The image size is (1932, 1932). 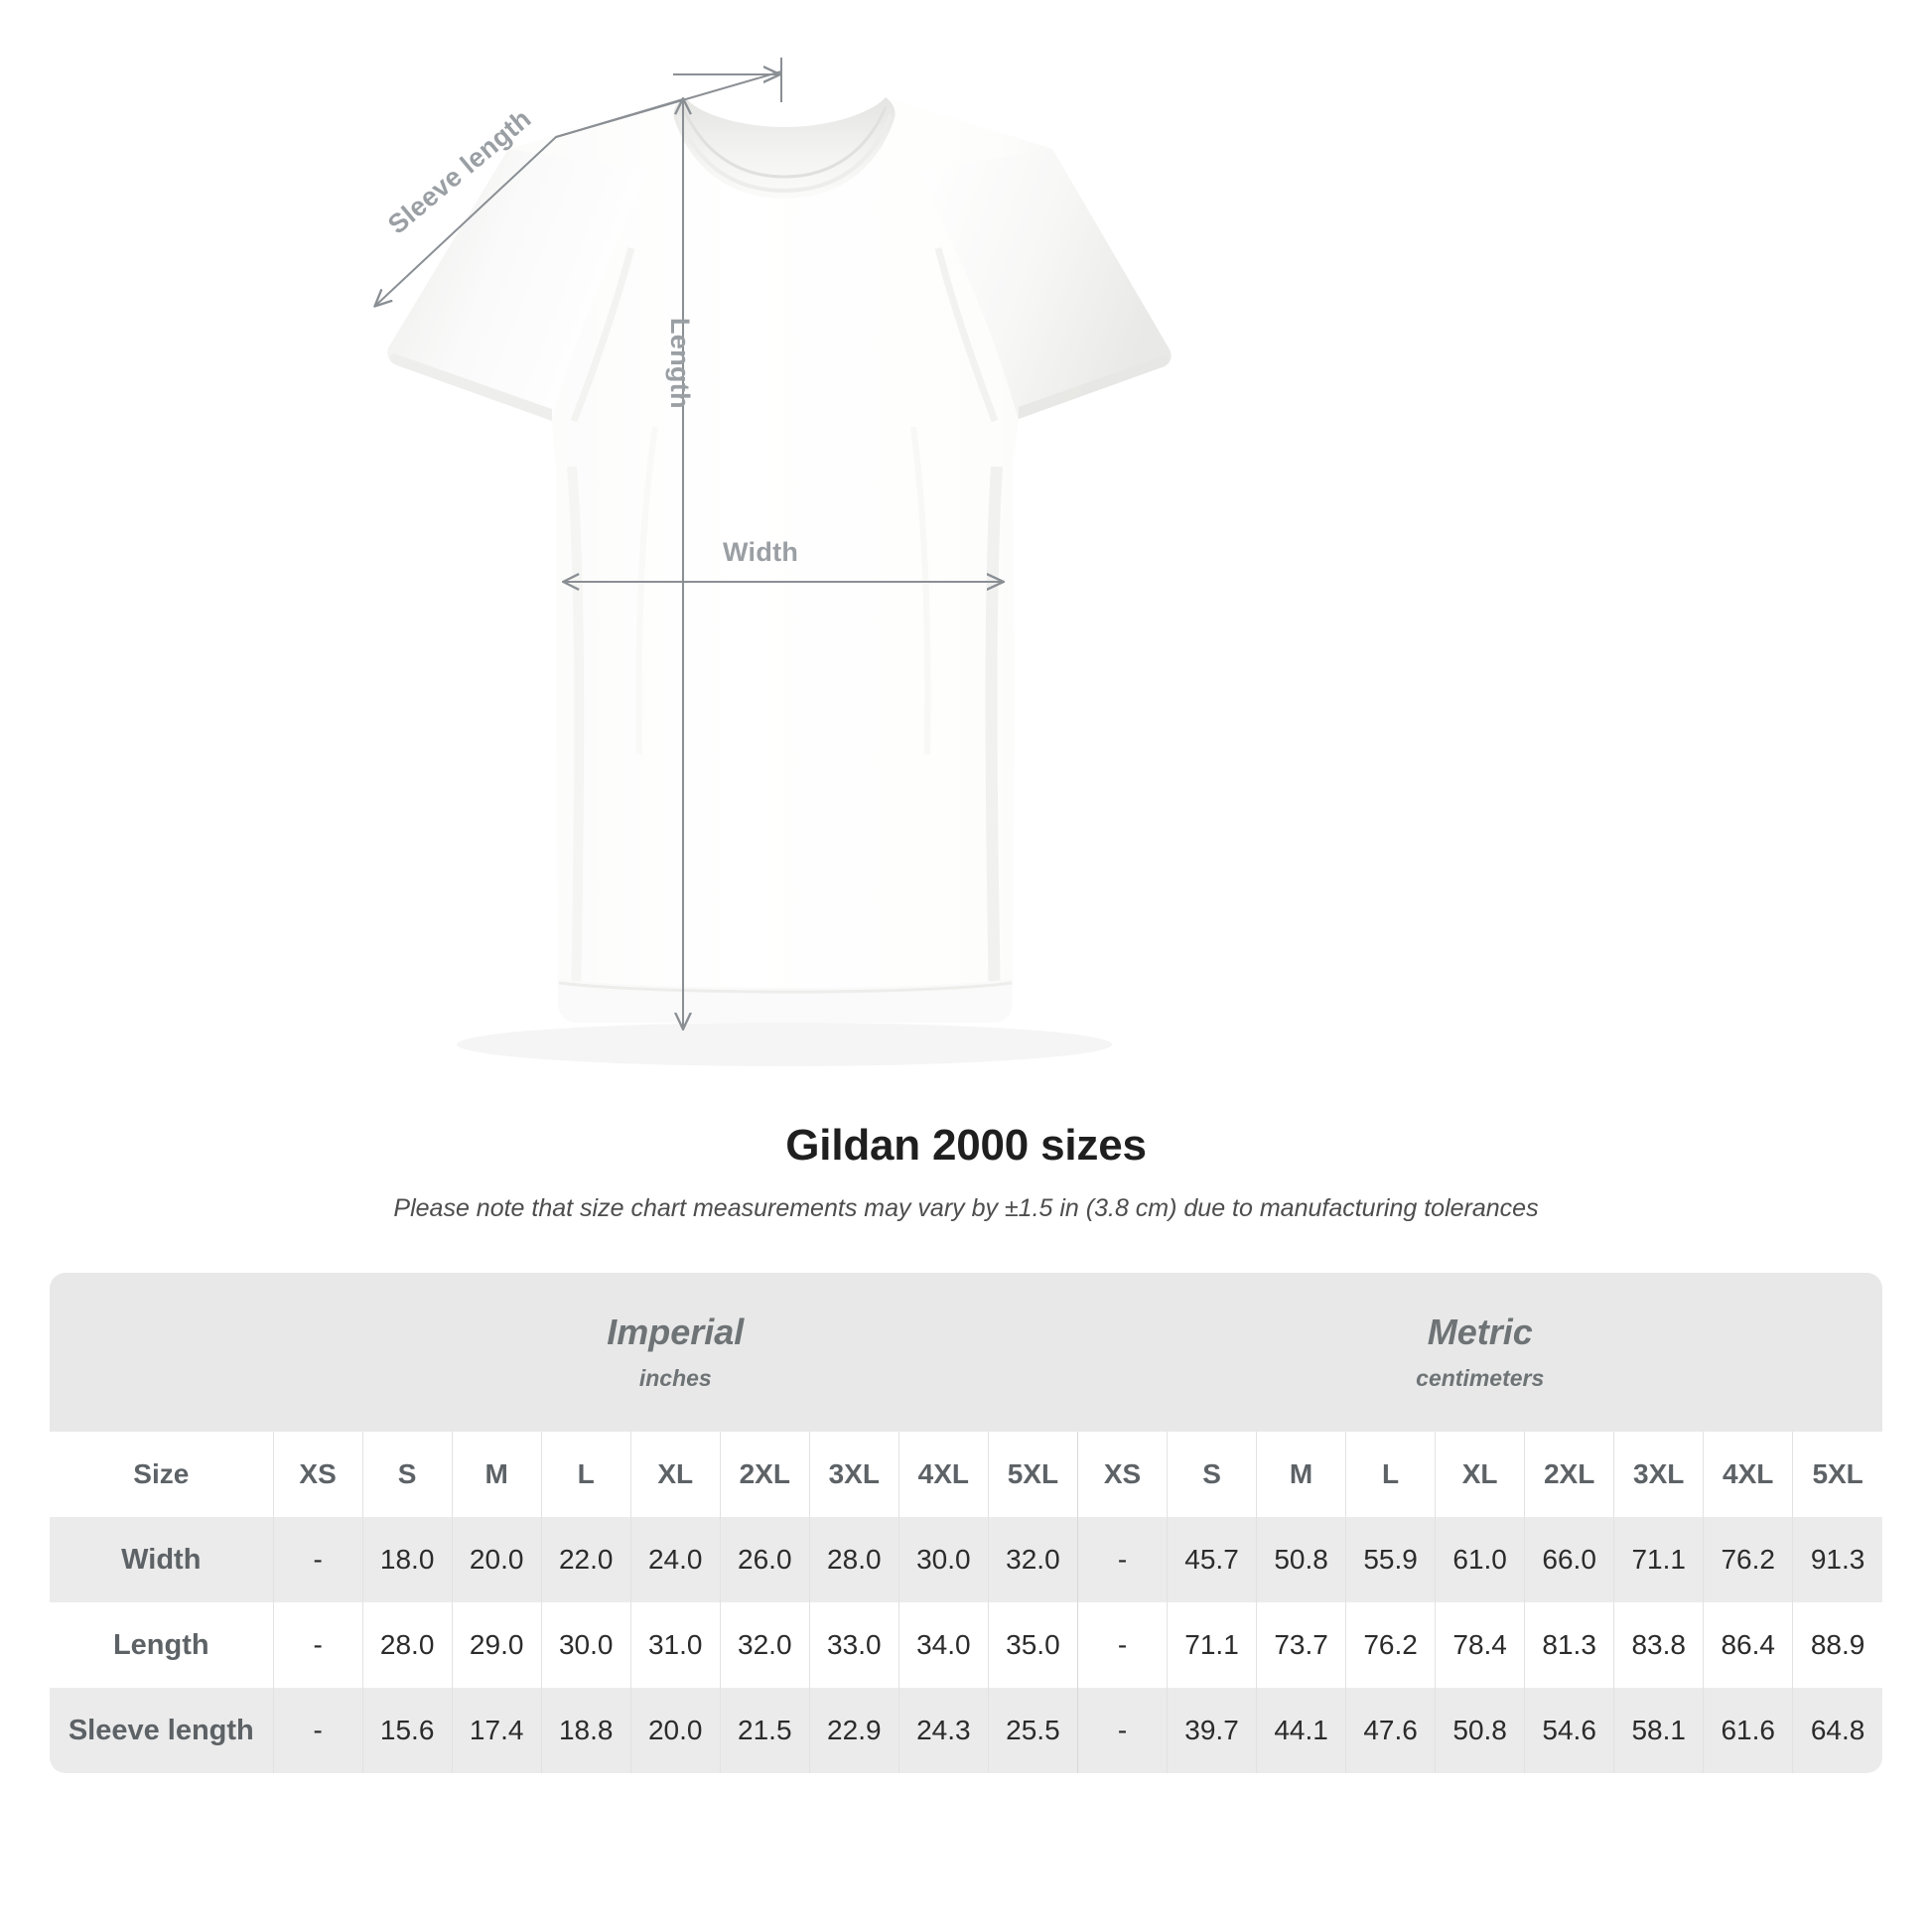 What do you see at coordinates (675, 1645) in the screenshot?
I see `cell-length-imperial-xl: 31.0` at bounding box center [675, 1645].